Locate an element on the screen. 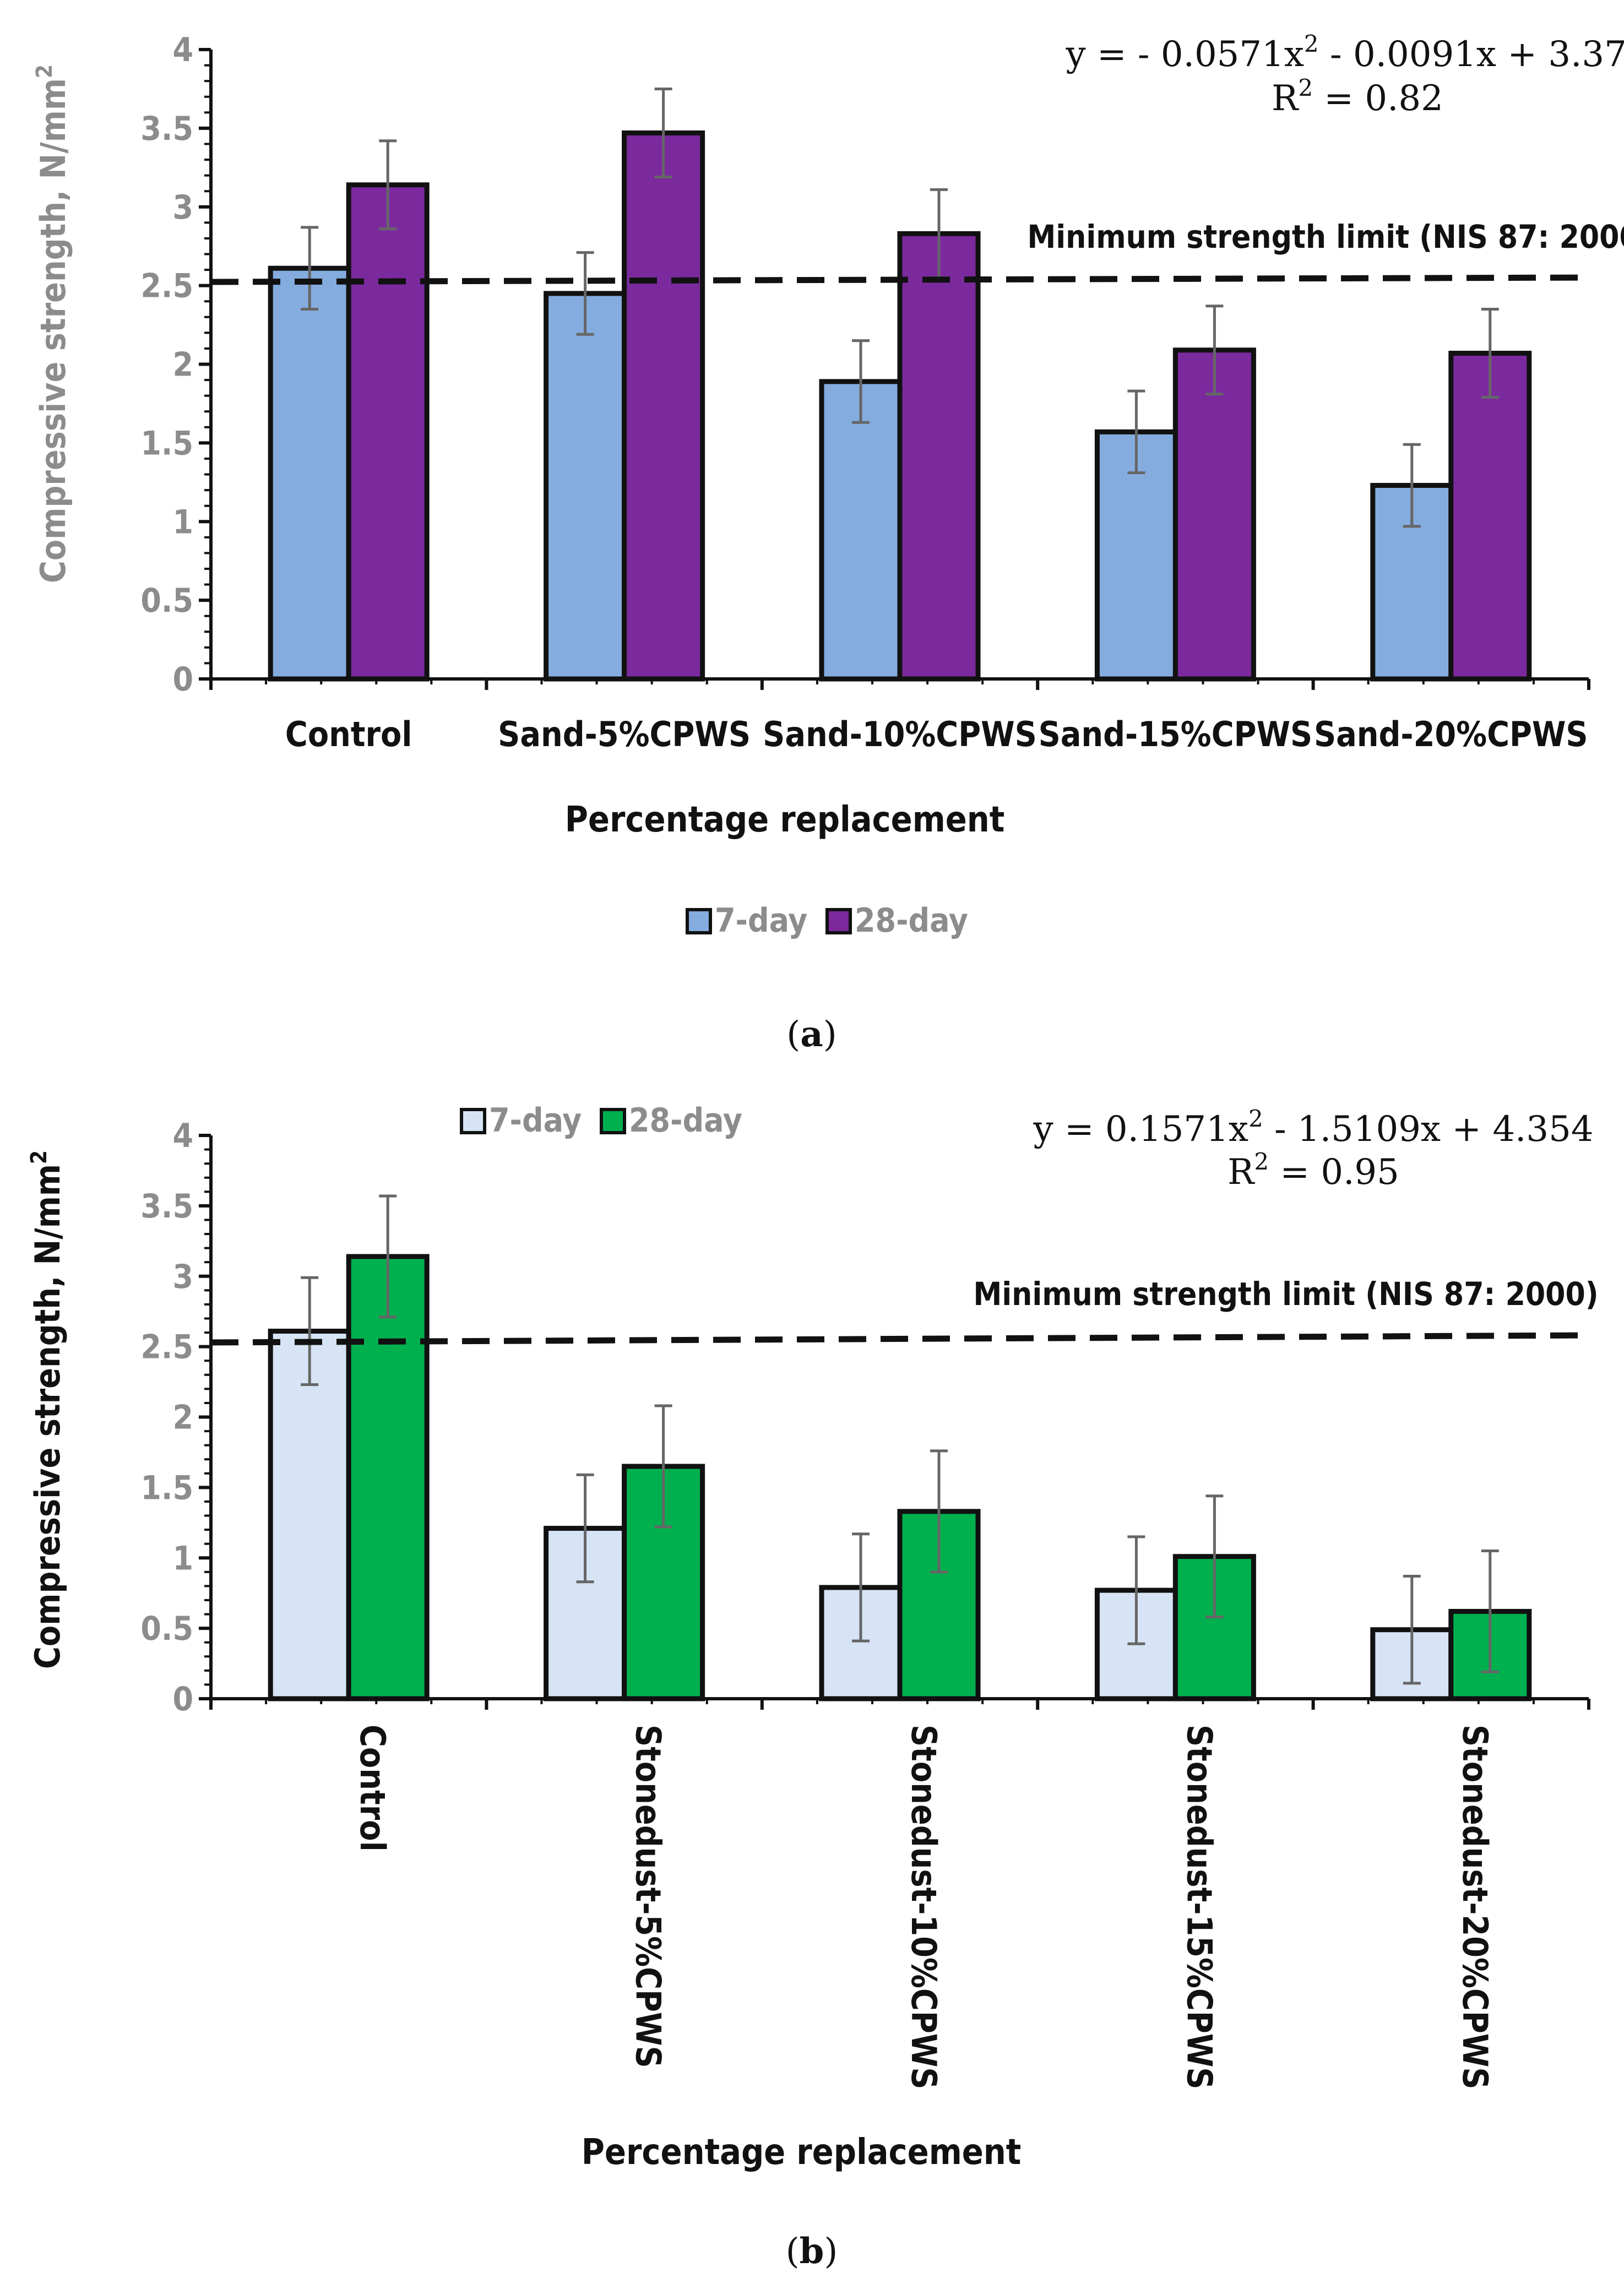 The height and width of the screenshot is (2289, 1624). x-category-label: Sand-10%CPWS is located at coordinates (900, 734).